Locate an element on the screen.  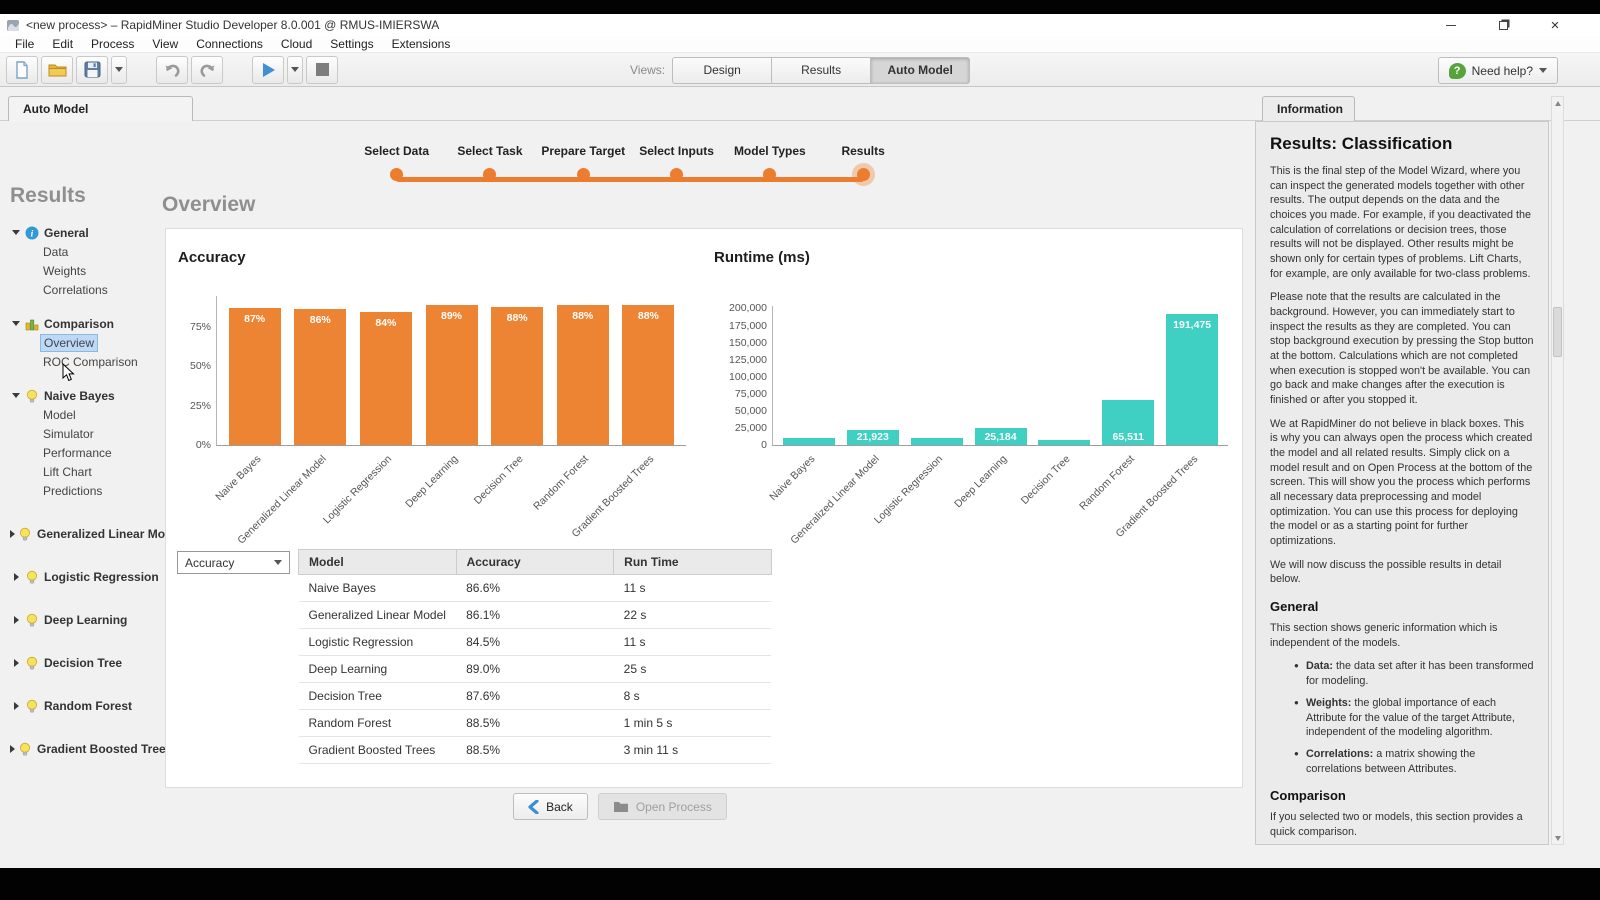
tree-item-predictions: Predictions is located at coordinates (85, 490).